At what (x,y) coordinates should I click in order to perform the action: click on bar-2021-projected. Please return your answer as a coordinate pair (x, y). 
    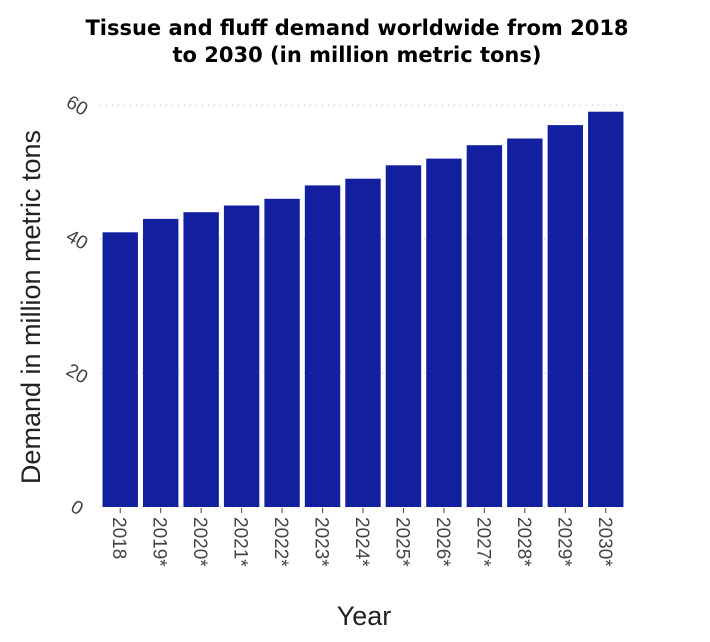
    Looking at the image, I should click on (241, 356).